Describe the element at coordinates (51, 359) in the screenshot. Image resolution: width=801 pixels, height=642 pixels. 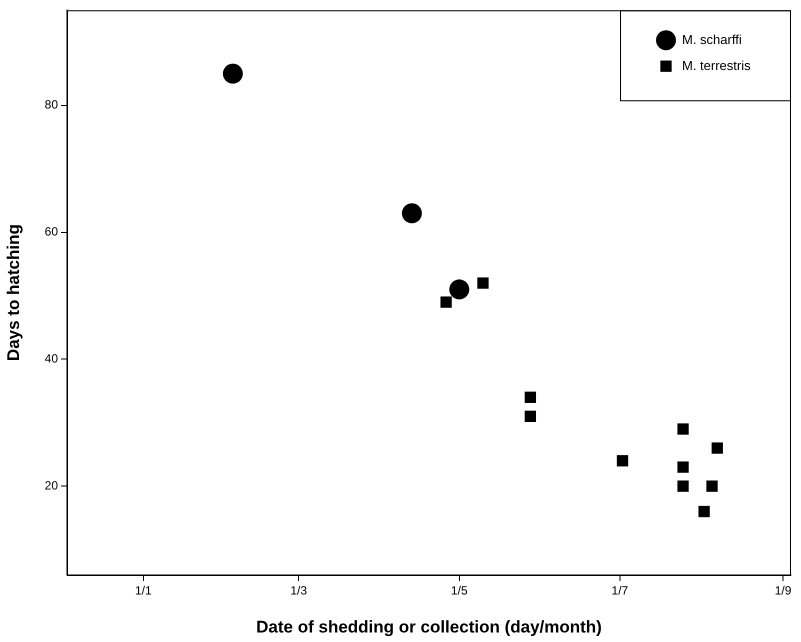
I see `y-tick-label: 40` at that location.